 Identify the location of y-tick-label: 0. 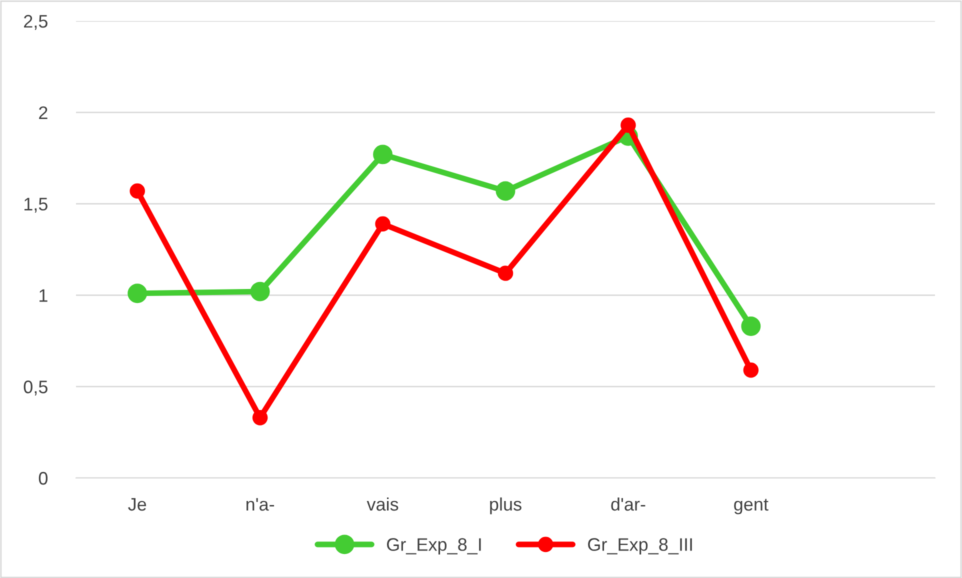
(43, 478).